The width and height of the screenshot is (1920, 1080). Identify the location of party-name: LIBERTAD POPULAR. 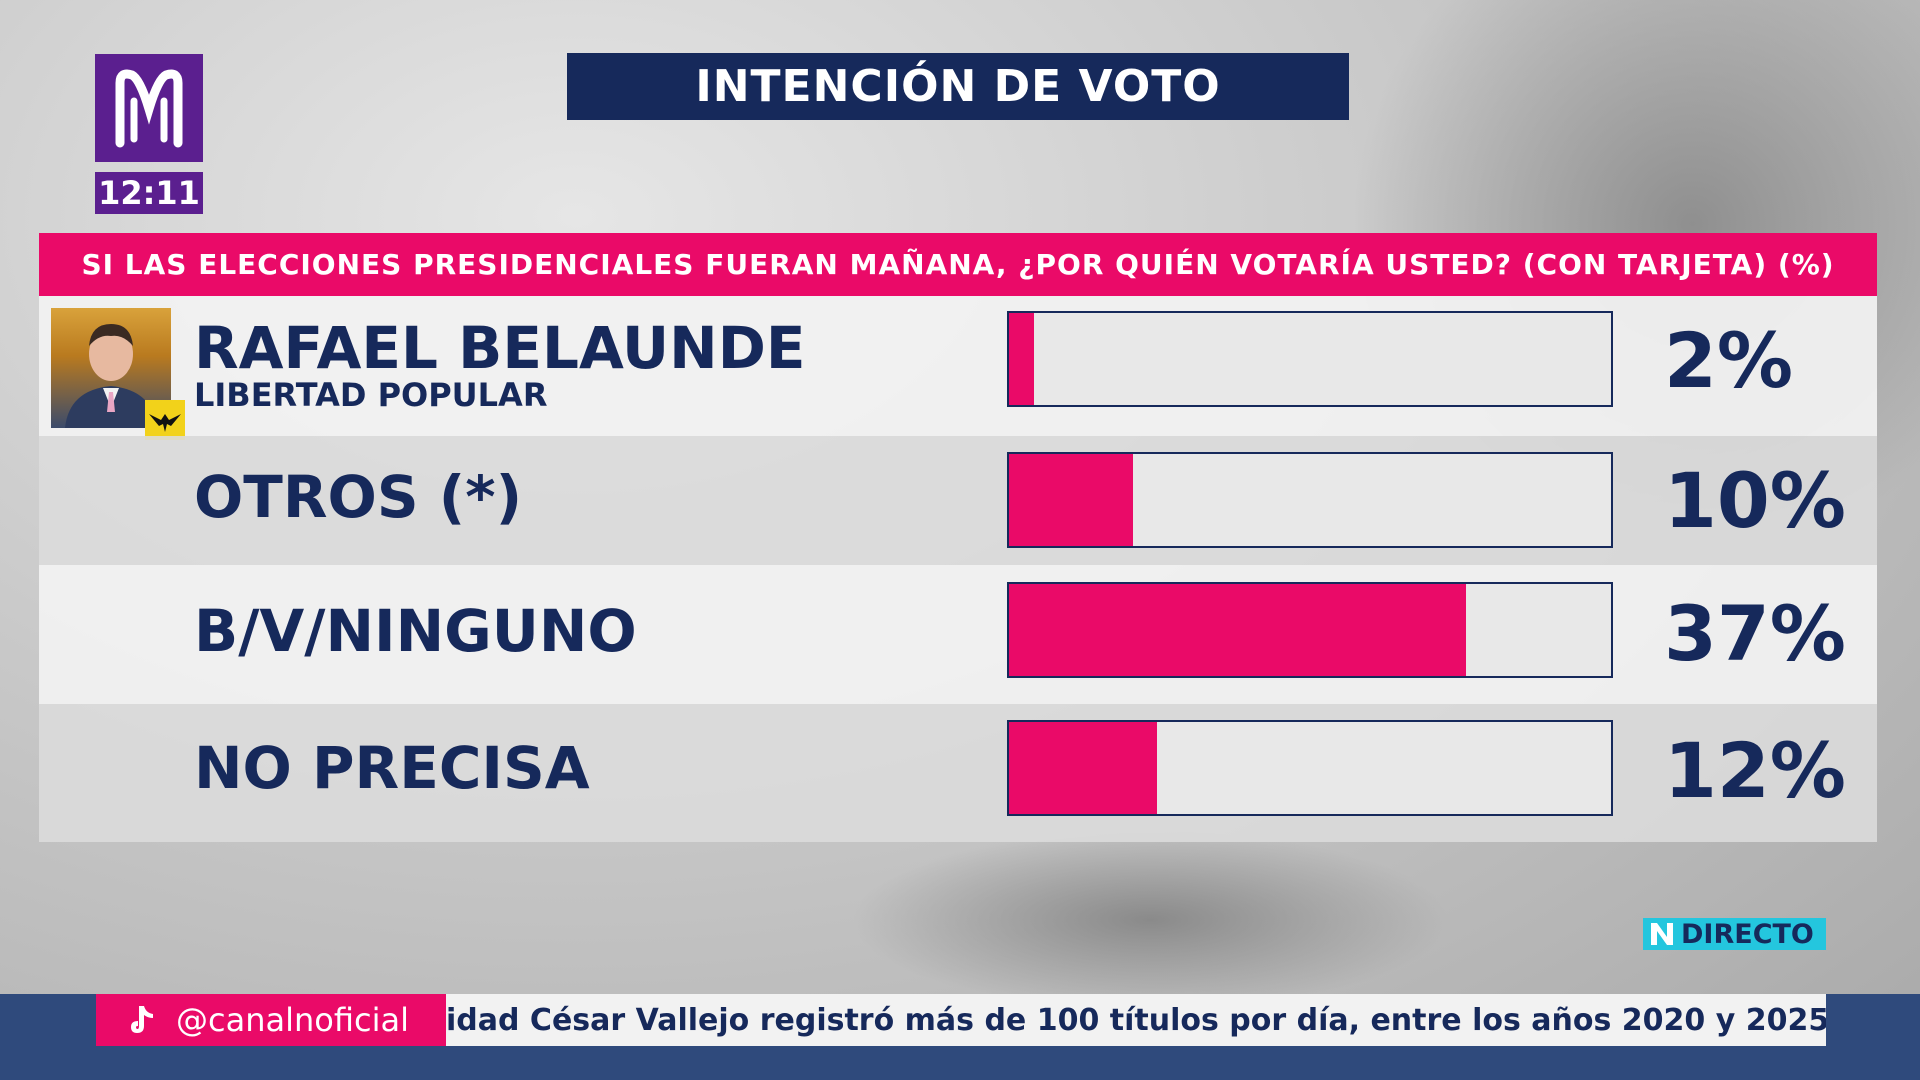
(371, 395).